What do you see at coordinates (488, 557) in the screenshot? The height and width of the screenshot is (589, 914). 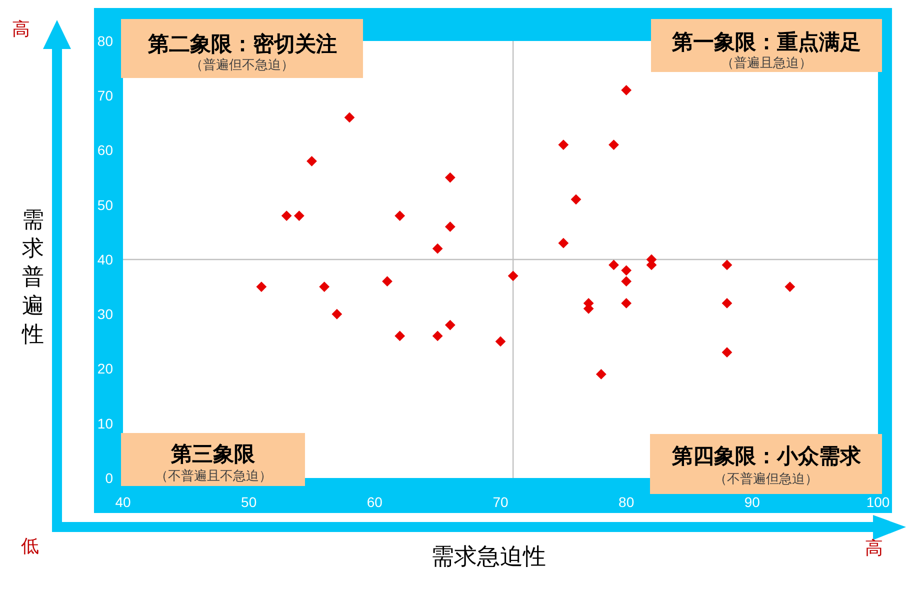 I see `x-axis-title: 需求急迫性` at bounding box center [488, 557].